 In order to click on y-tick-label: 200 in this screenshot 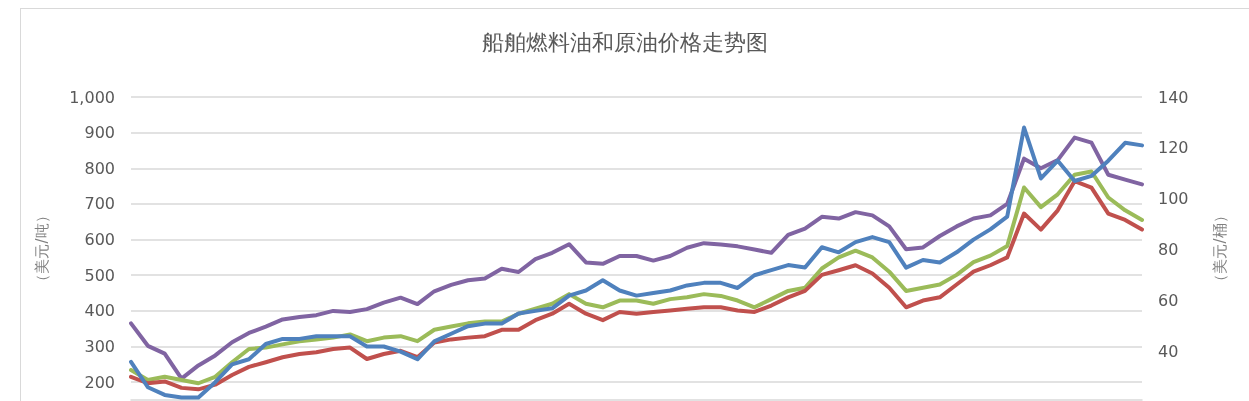, I will do `click(99, 382)`.